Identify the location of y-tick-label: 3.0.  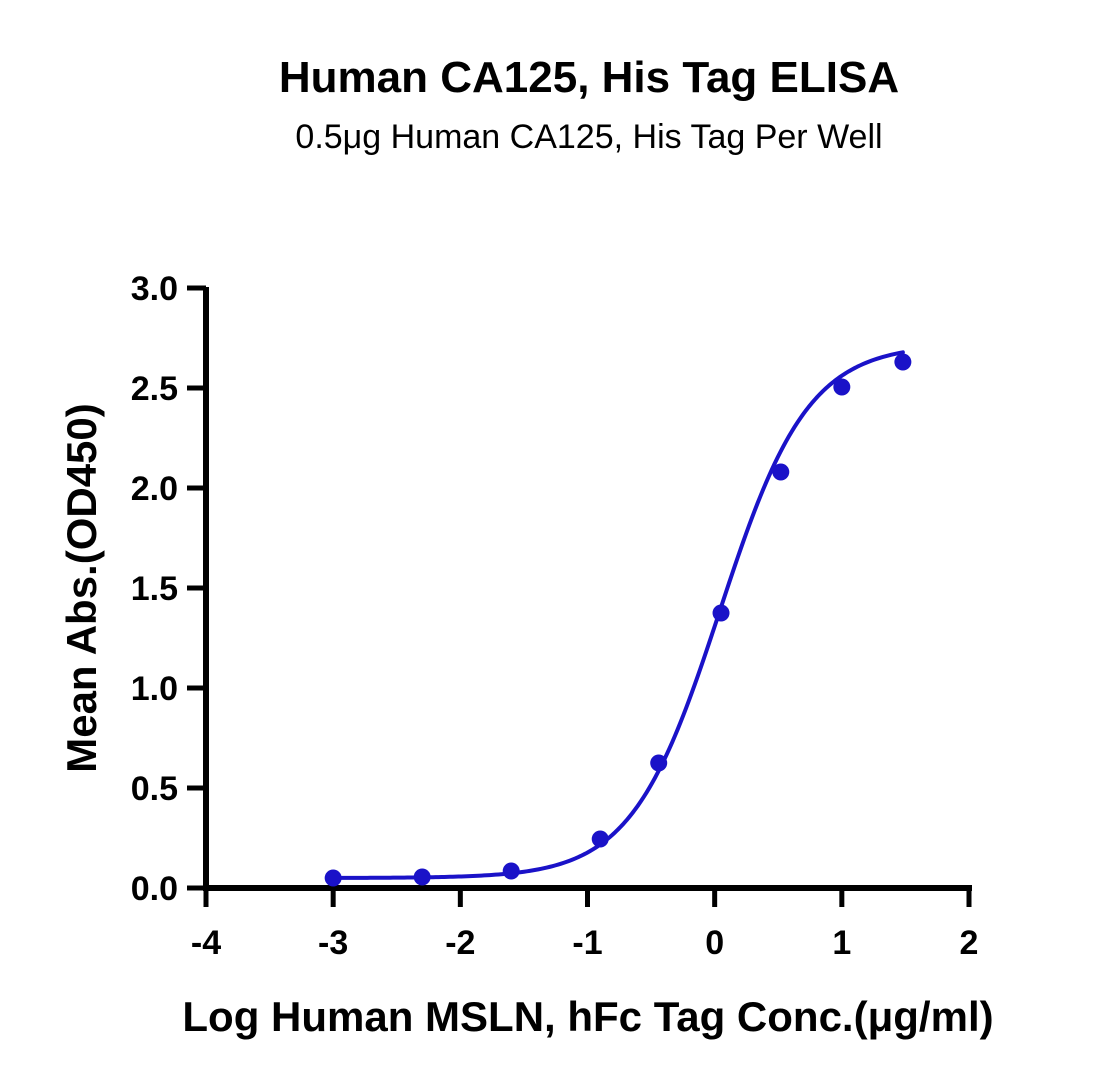
(154, 289).